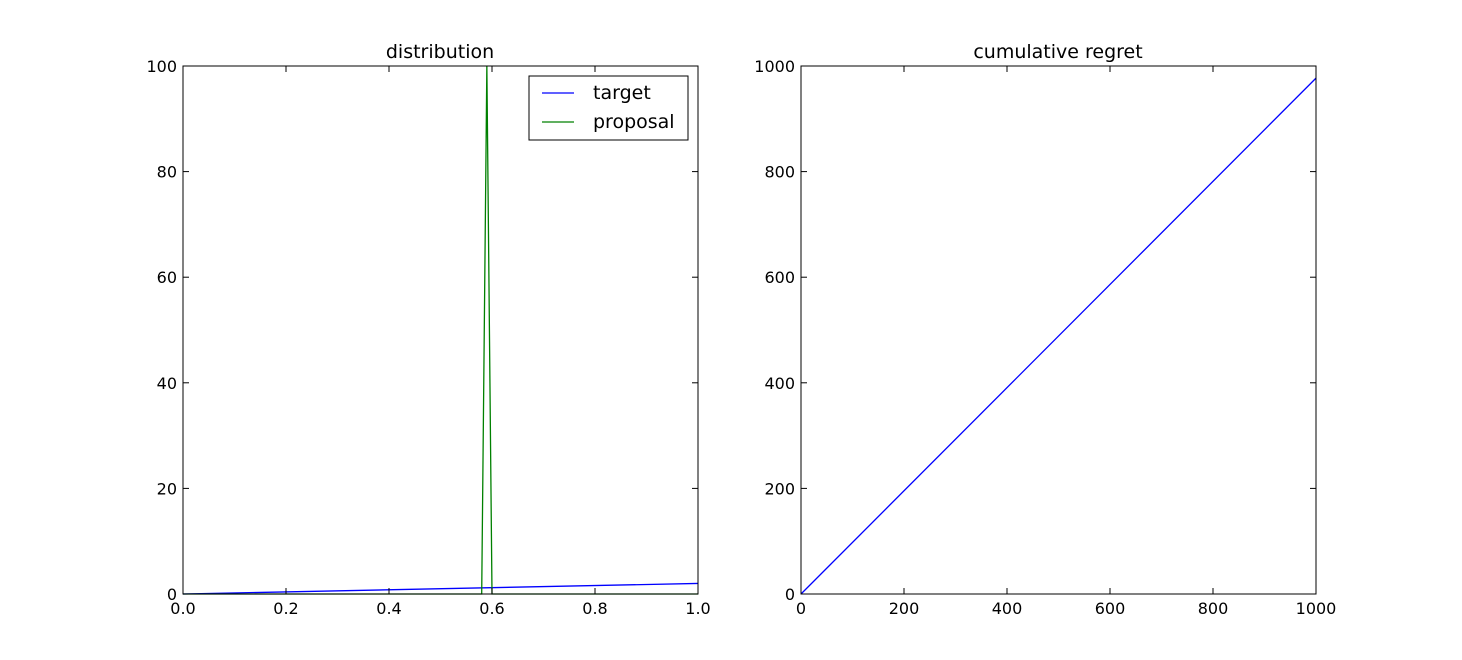 The height and width of the screenshot is (660, 1462). I want to click on distribution-title: distribution, so click(440, 52).